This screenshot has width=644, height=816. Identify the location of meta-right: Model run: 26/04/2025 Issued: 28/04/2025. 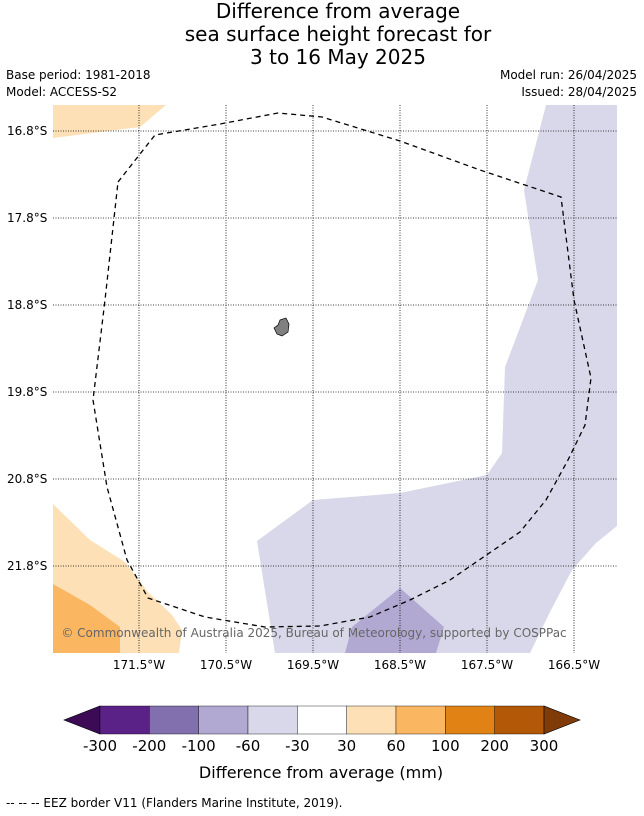
(568, 84).